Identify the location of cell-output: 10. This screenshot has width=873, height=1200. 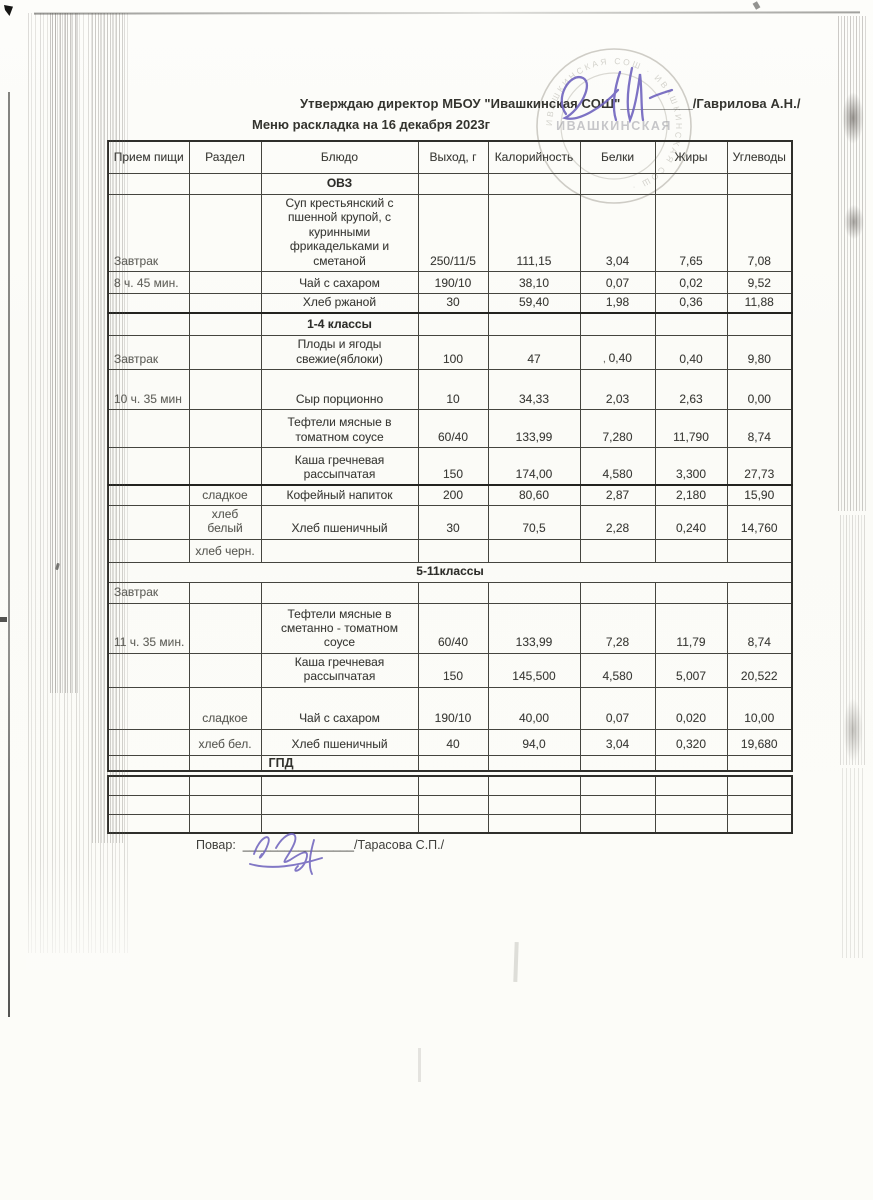
(453, 389).